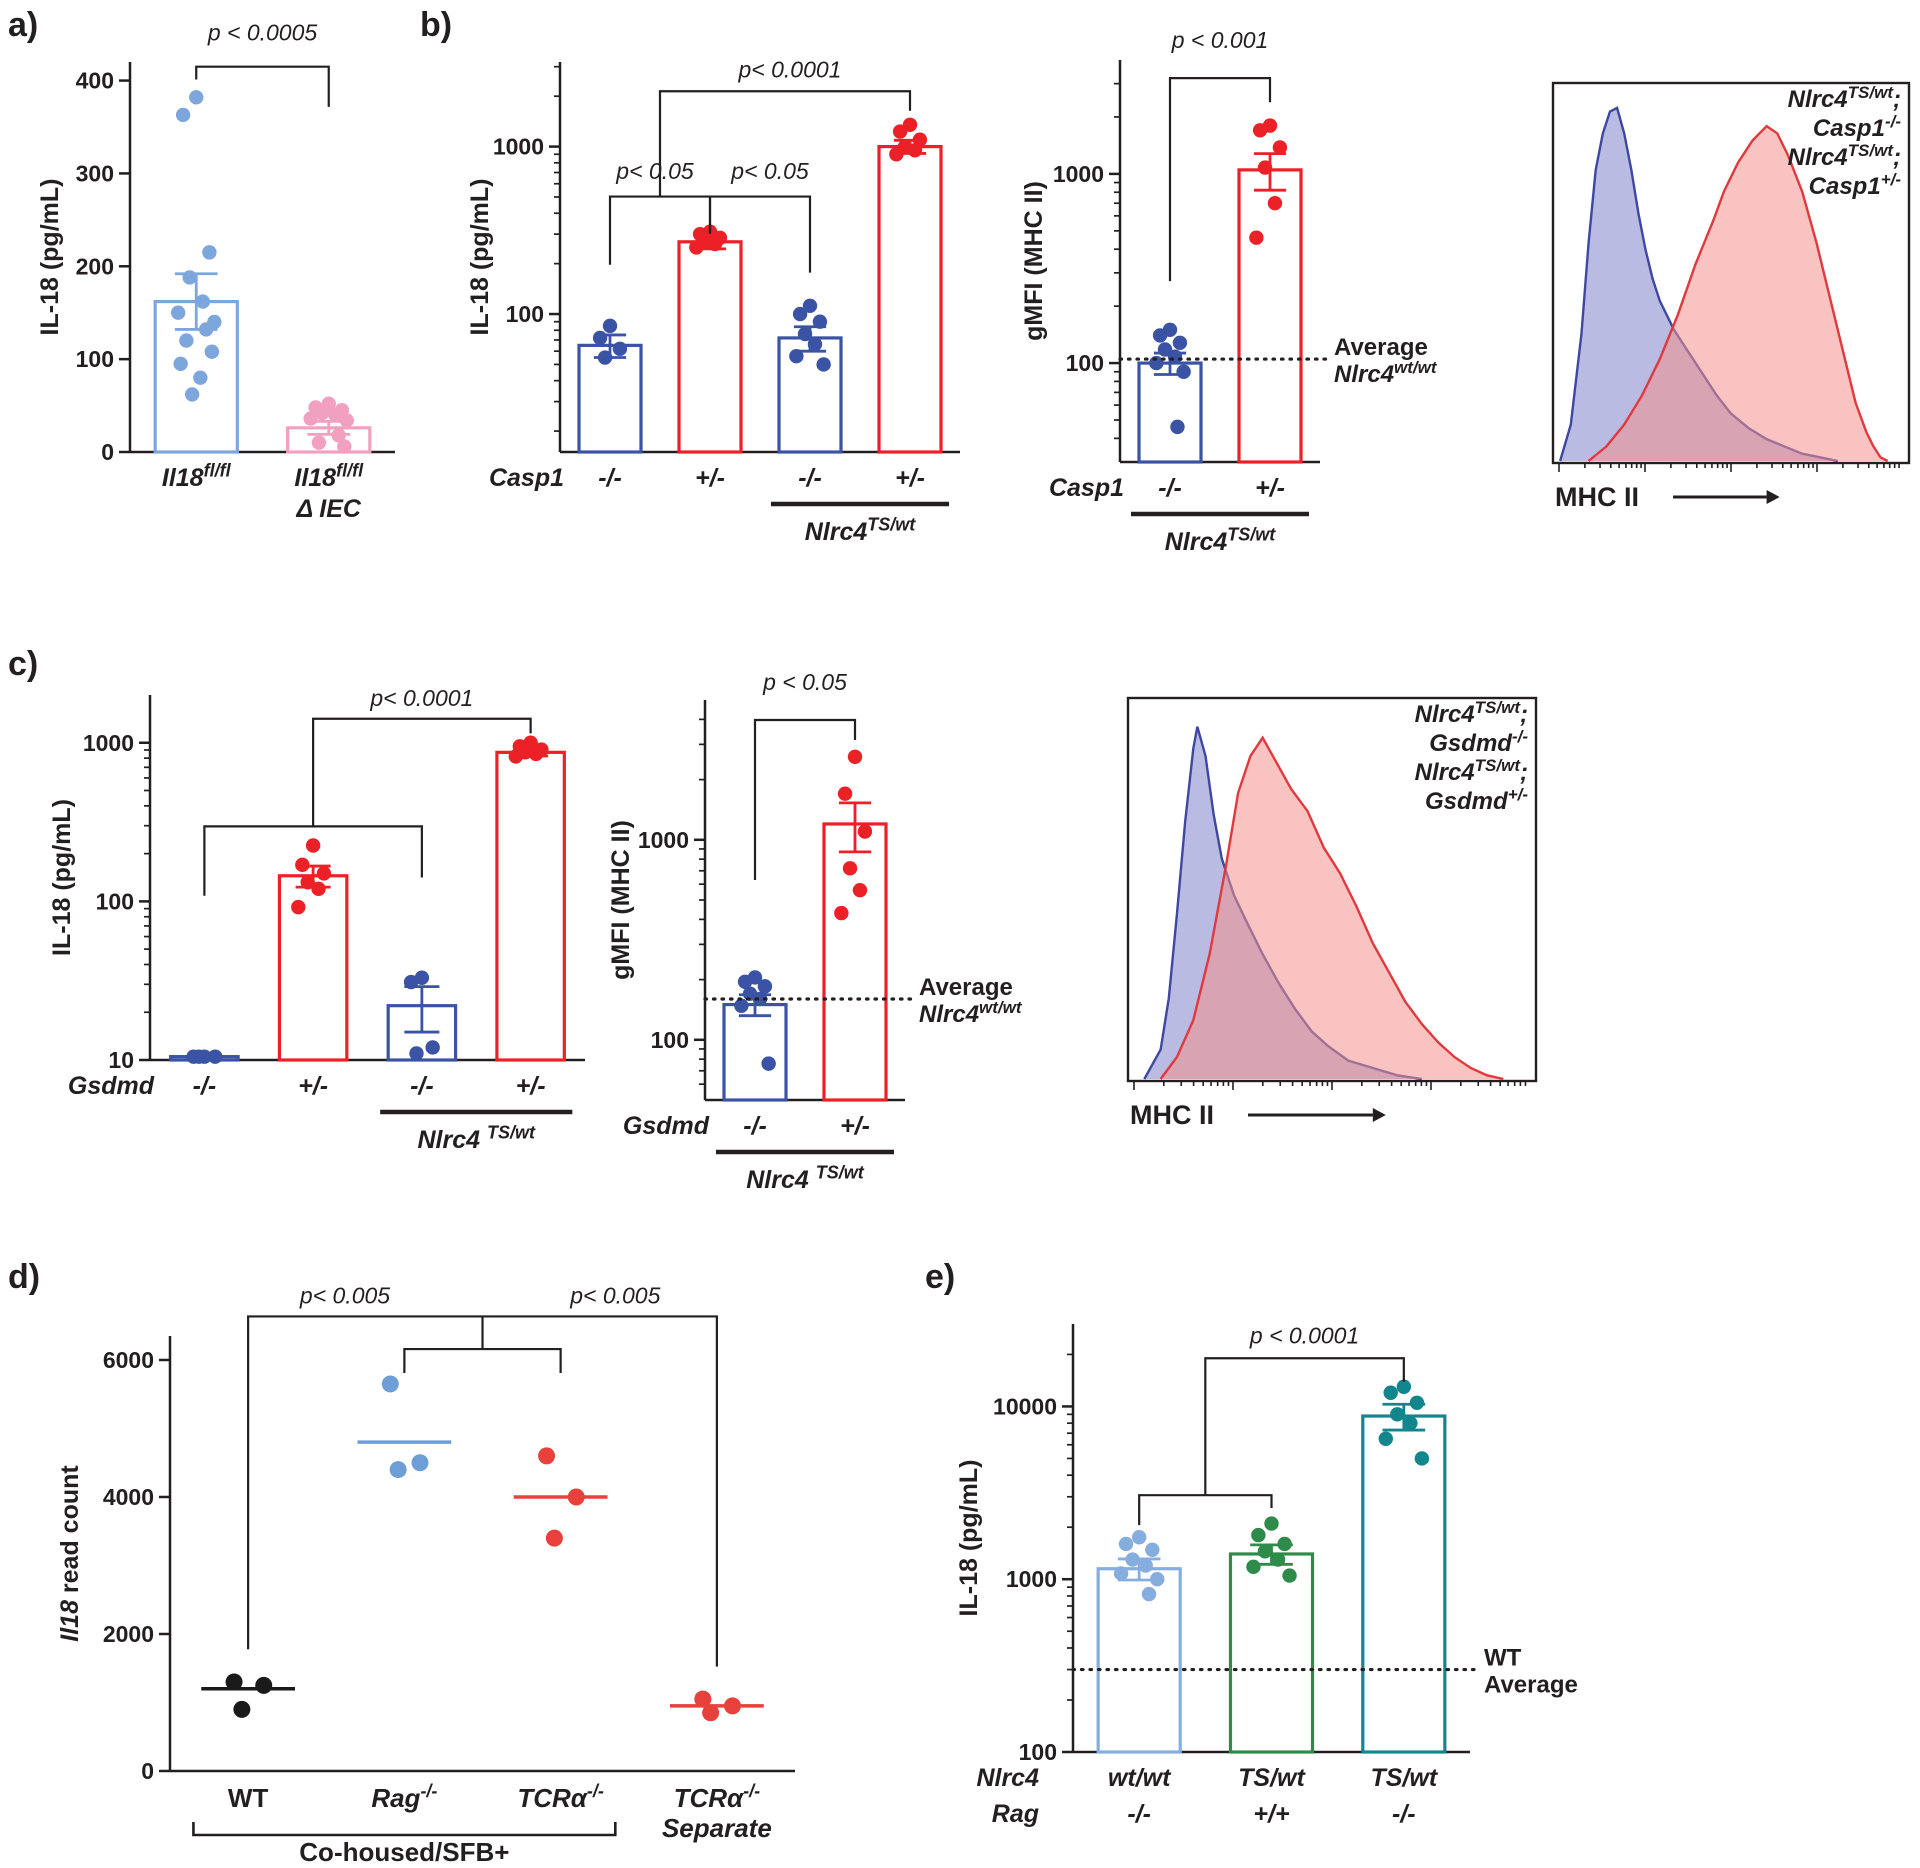 This screenshot has width=1920, height=1868. Describe the element at coordinates (1855, 185) in the screenshot. I see `svg-text: Casp1+/-` at that location.